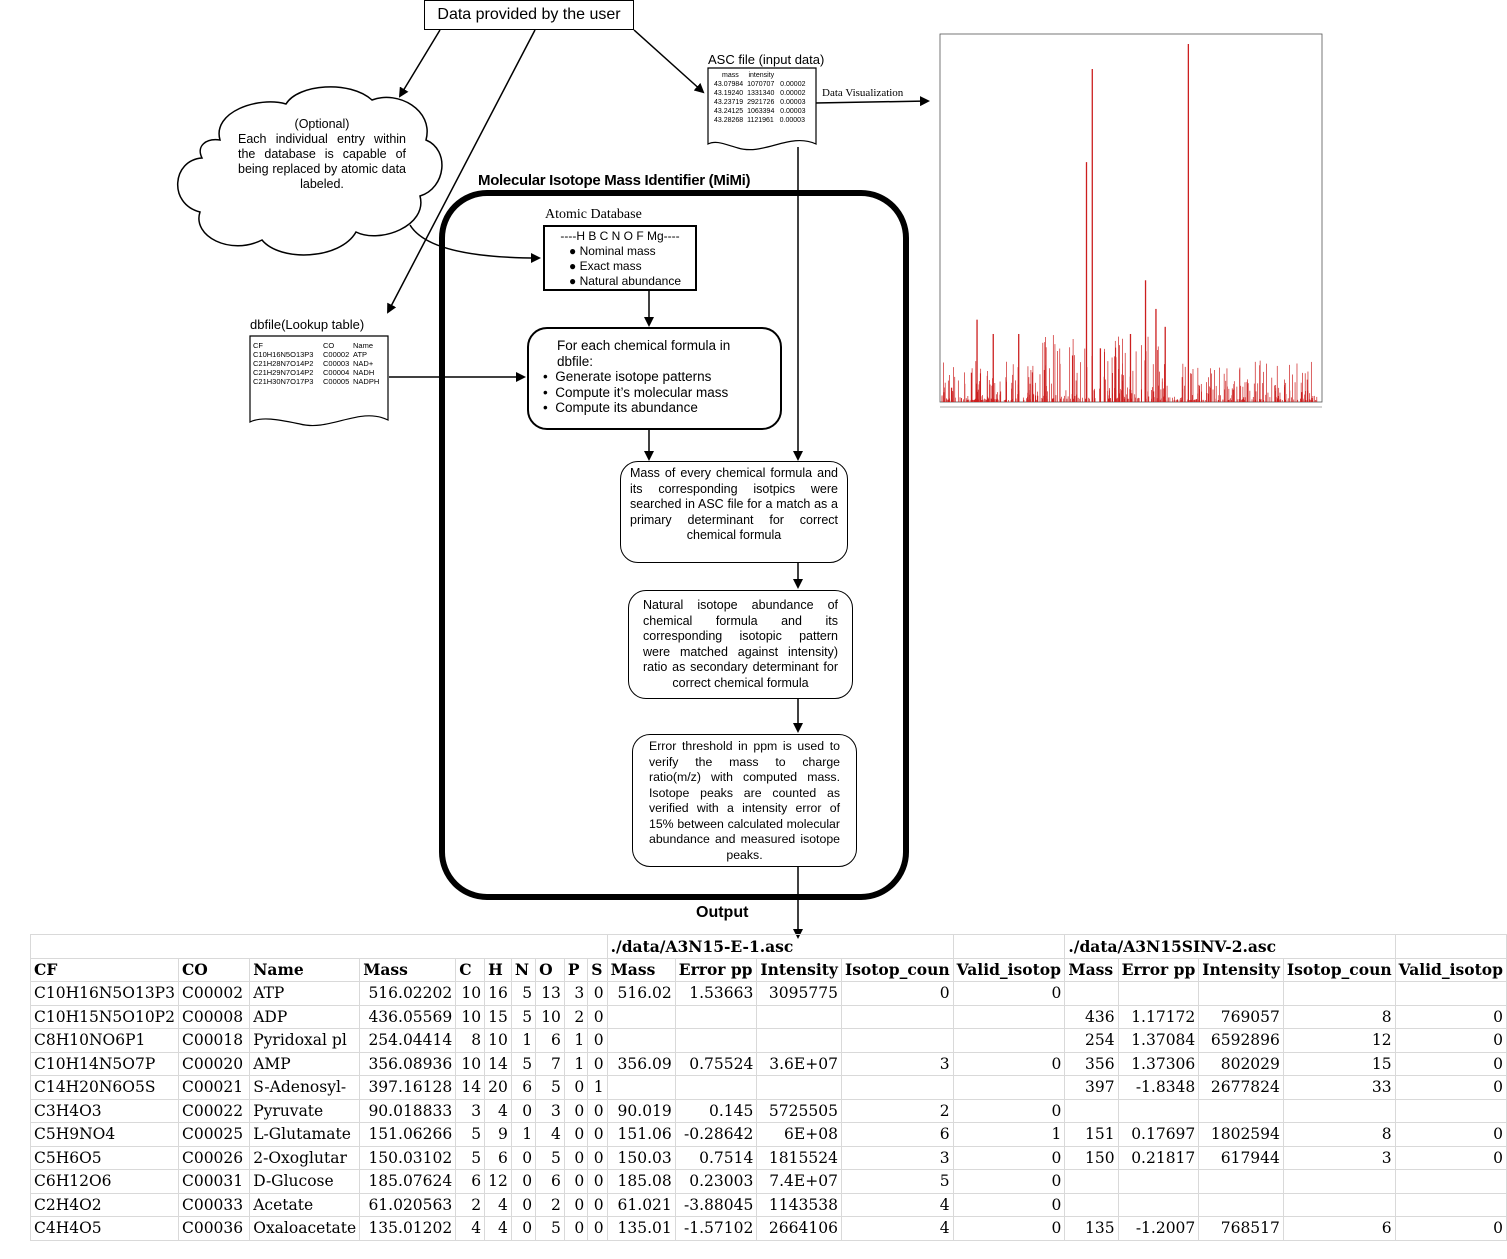 The image size is (1507, 1259). Describe the element at coordinates (641, 1181) in the screenshot. I see `table-cell: 185.08` at that location.